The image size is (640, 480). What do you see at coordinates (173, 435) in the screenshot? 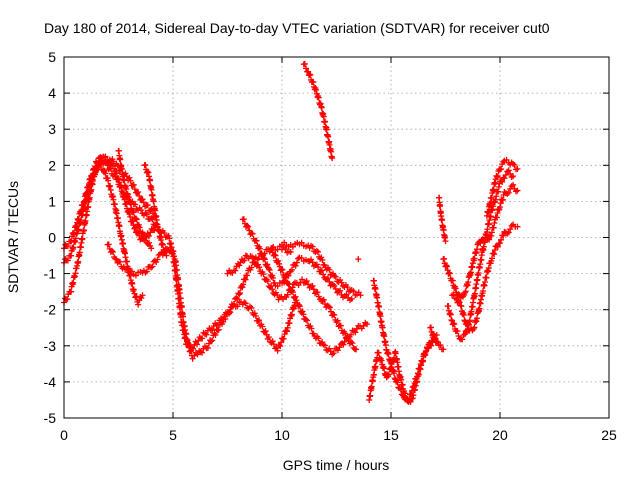
I see `x-tick-label: 5` at bounding box center [173, 435].